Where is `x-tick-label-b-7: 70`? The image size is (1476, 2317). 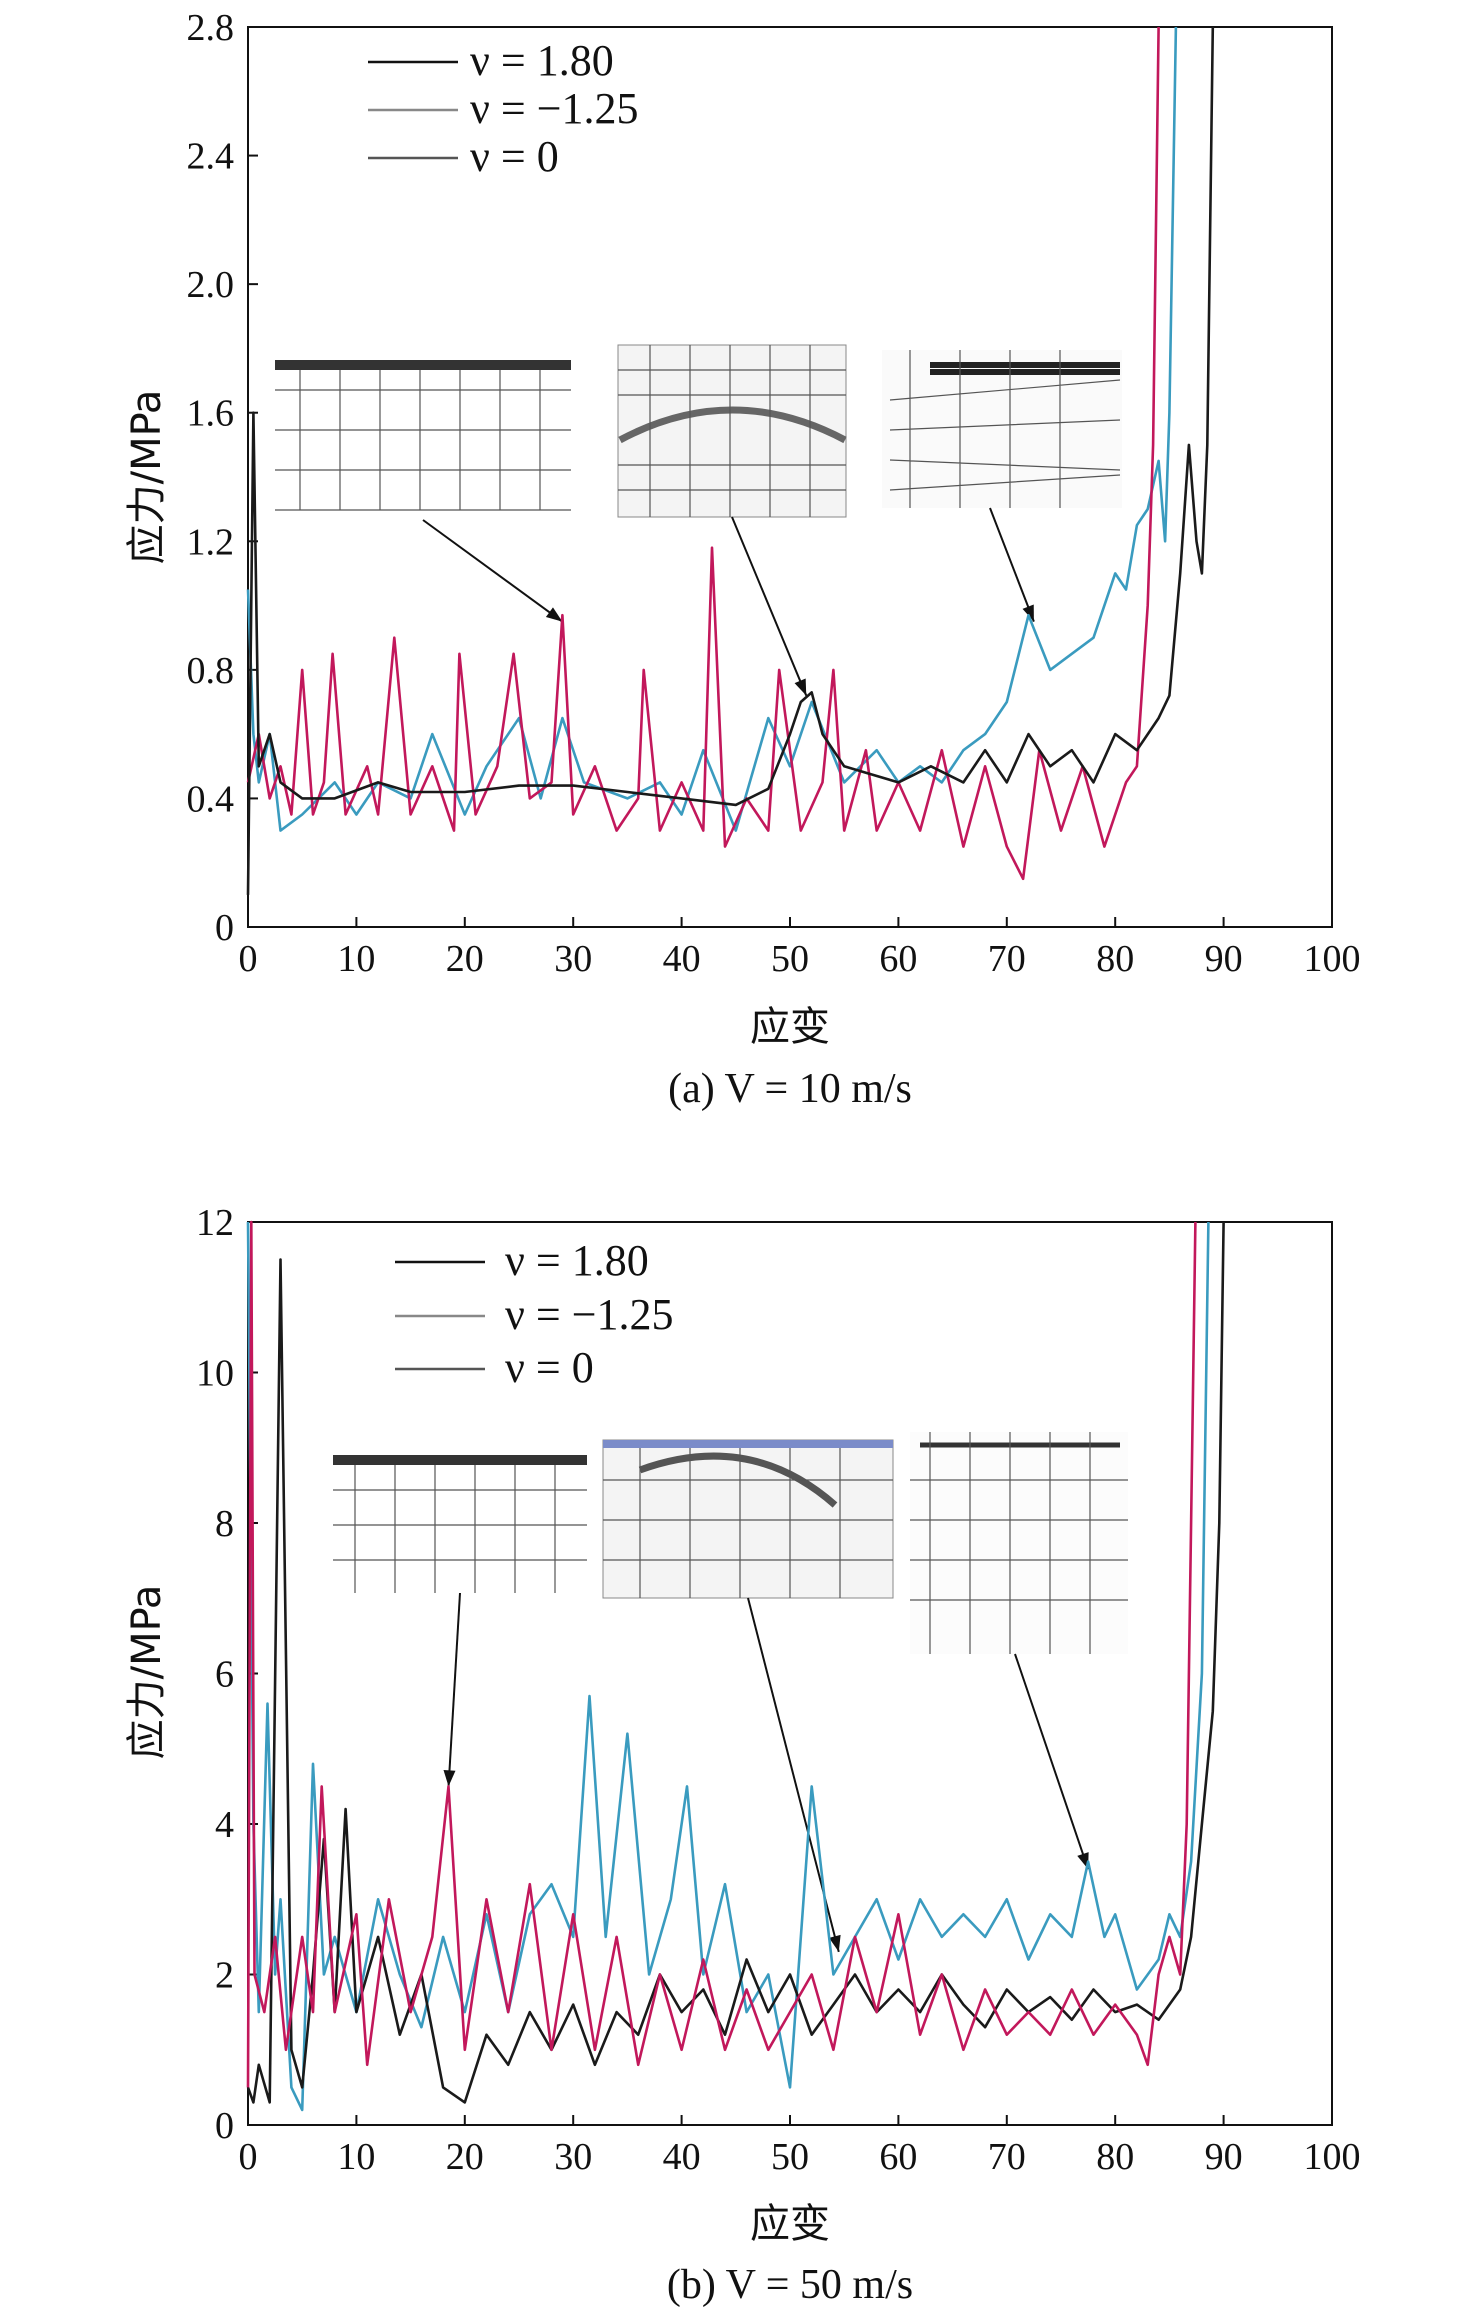 x-tick-label-b-7: 70 is located at coordinates (1007, 2157).